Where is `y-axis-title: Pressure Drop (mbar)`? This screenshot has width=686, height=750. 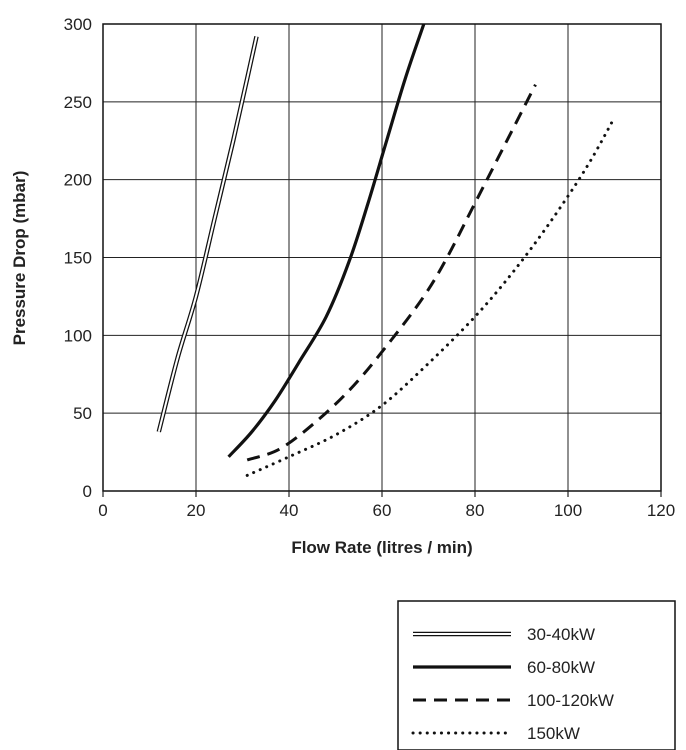
y-axis-title: Pressure Drop (mbar) is located at coordinates (19, 258).